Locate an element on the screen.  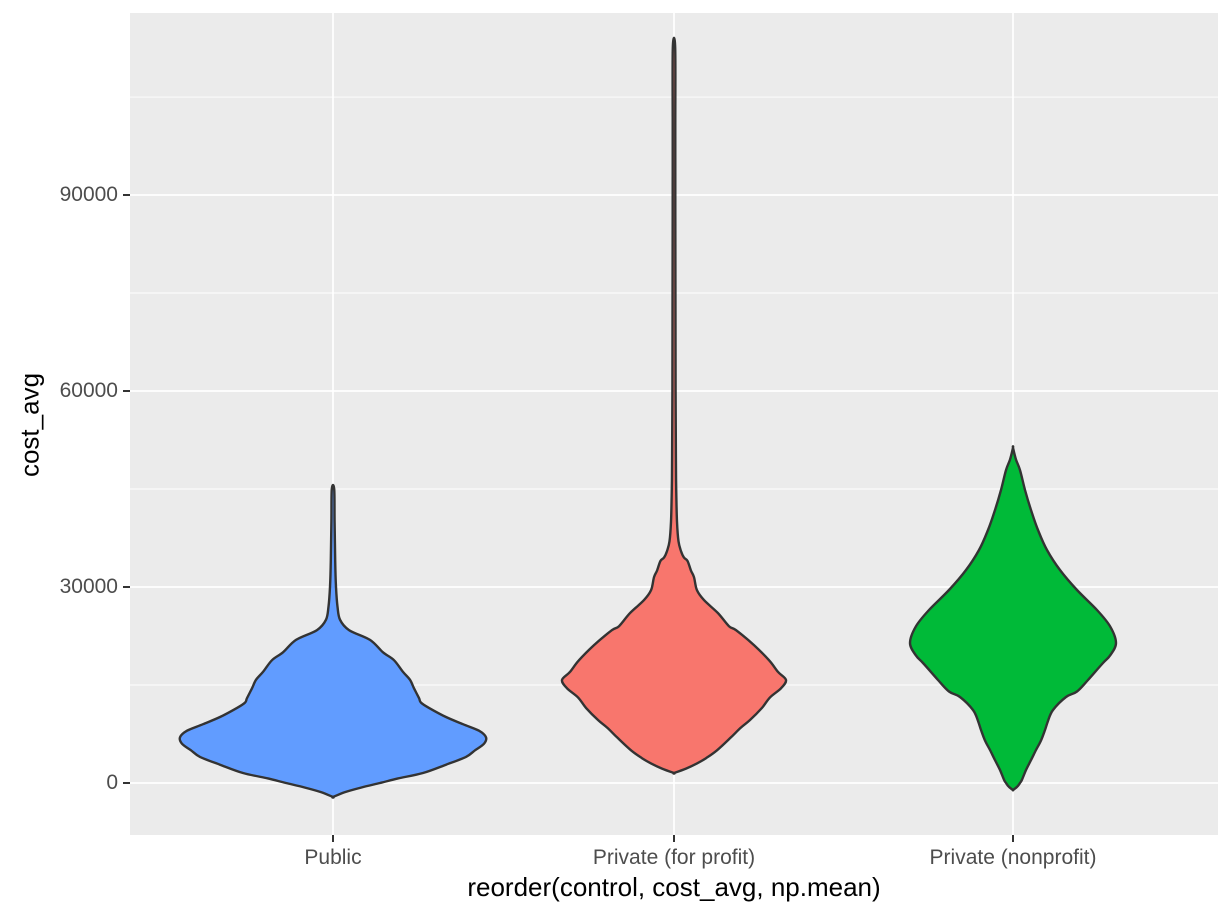
violin-private-nonprofit is located at coordinates (1013, 618).